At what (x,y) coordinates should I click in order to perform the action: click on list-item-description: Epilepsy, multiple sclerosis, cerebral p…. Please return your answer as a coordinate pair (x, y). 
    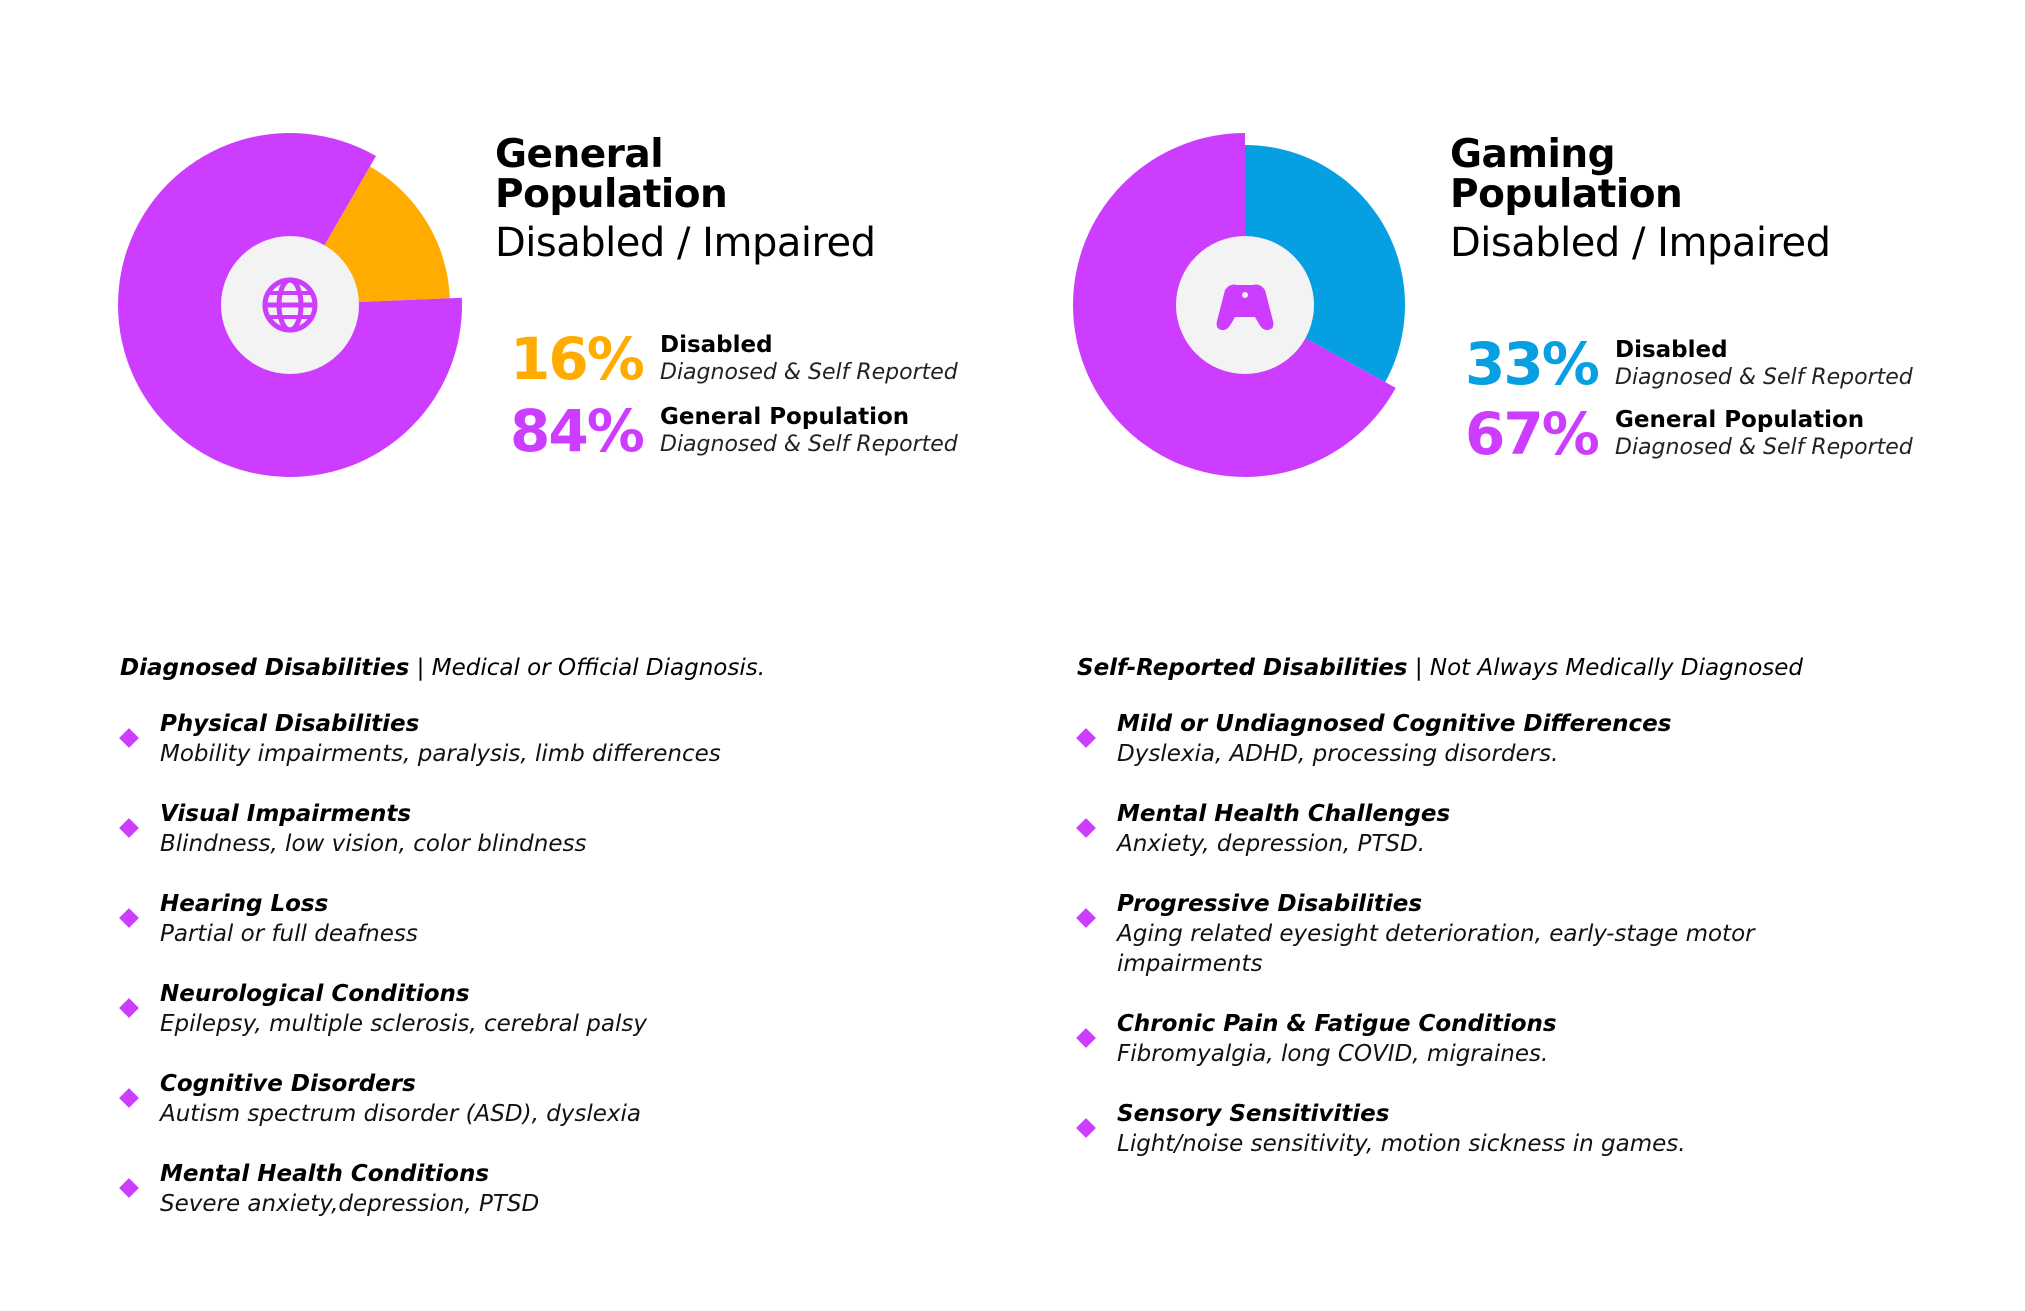
    Looking at the image, I should click on (403, 1024).